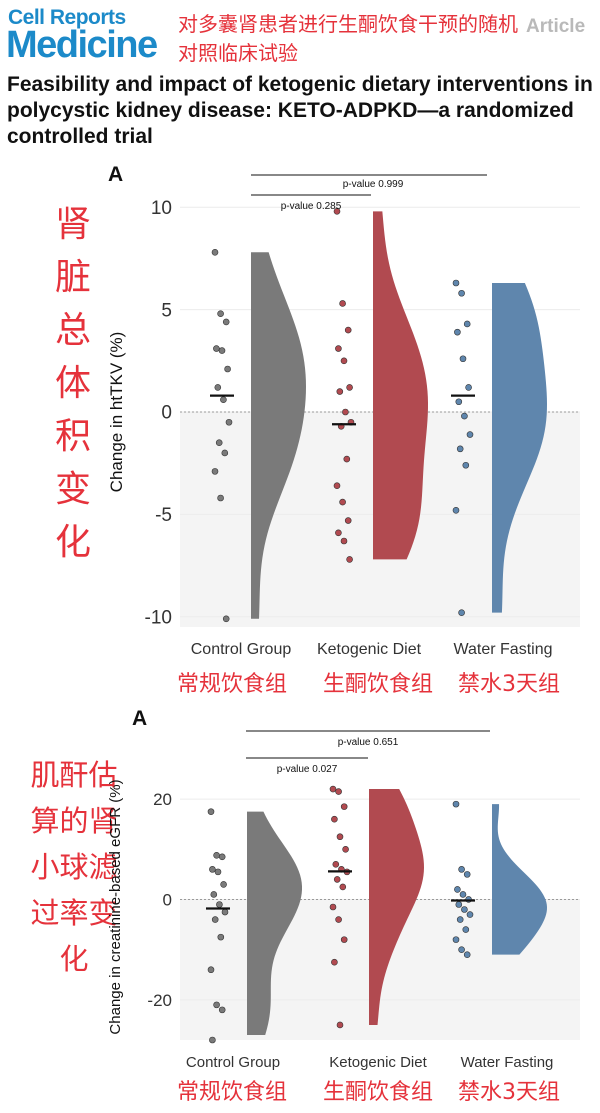 The height and width of the screenshot is (1113, 600). Describe the element at coordinates (369, 649) in the screenshot. I see `chart1-category-label-1: Ketogenic Diet` at that location.